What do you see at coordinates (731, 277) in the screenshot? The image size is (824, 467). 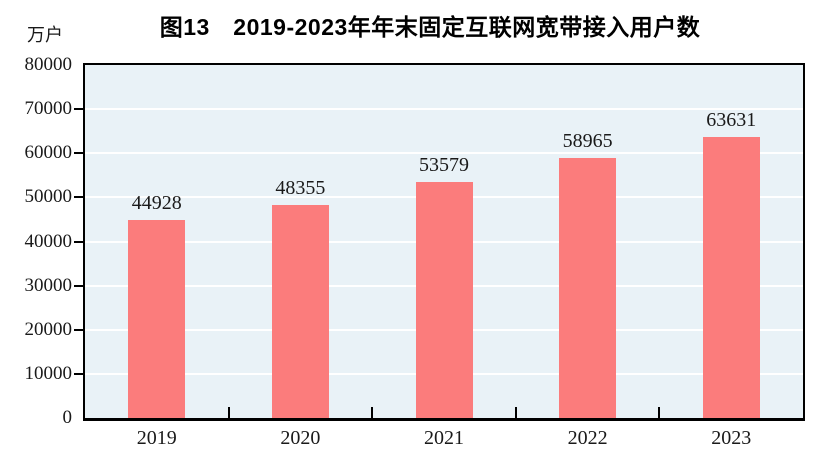 I see `bar-2023` at bounding box center [731, 277].